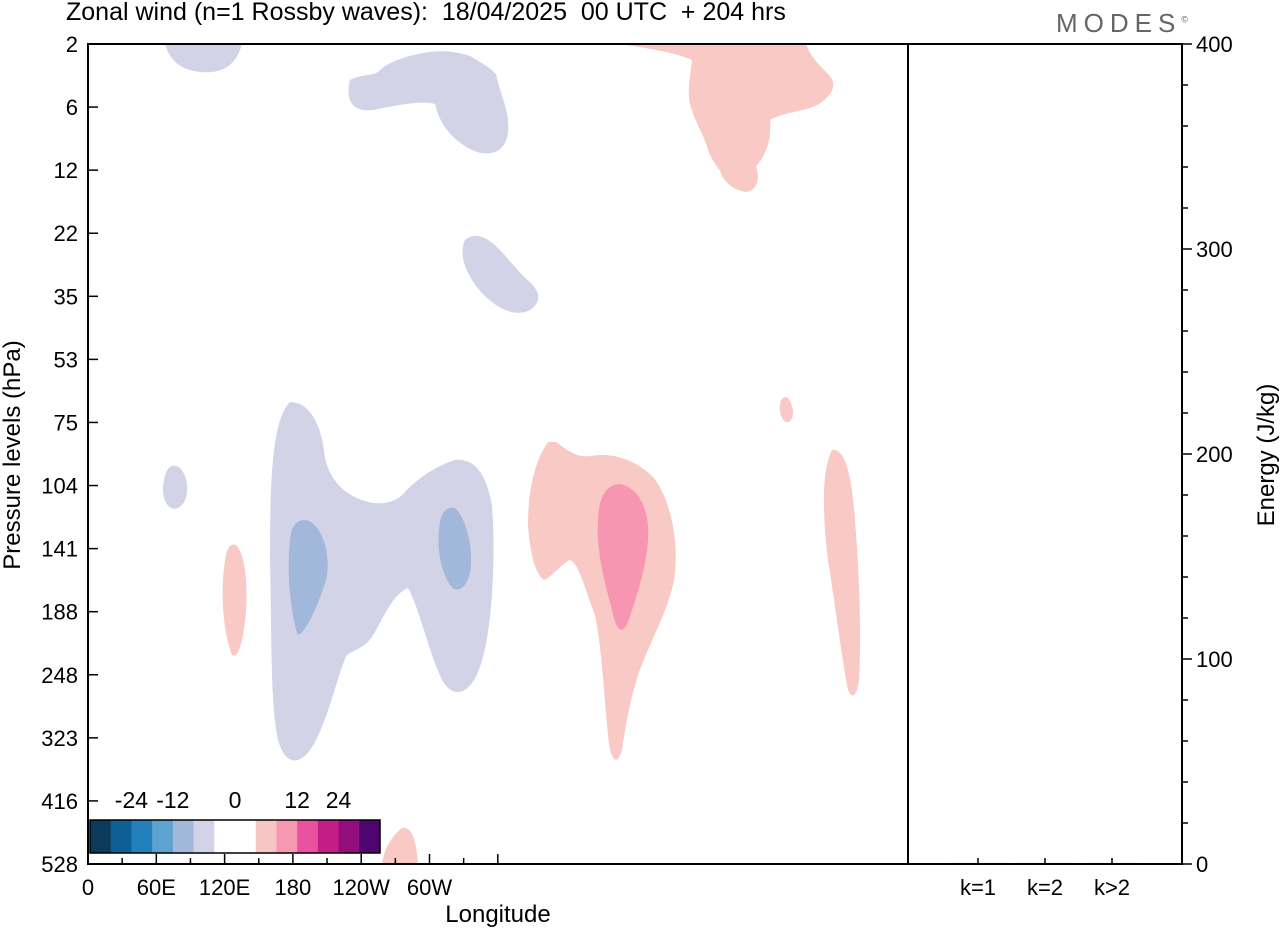 The image size is (1280, 930). What do you see at coordinates (235, 800) in the screenshot?
I see `colorbar-tick-label: 0` at bounding box center [235, 800].